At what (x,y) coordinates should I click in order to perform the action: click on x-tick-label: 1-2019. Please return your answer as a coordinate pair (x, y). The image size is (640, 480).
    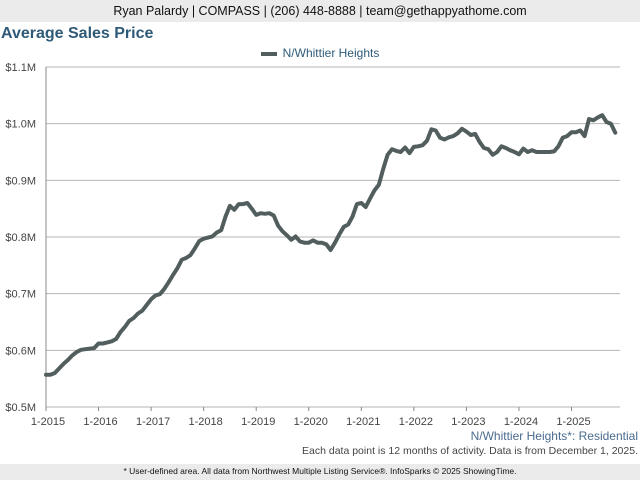
    Looking at the image, I should click on (258, 422).